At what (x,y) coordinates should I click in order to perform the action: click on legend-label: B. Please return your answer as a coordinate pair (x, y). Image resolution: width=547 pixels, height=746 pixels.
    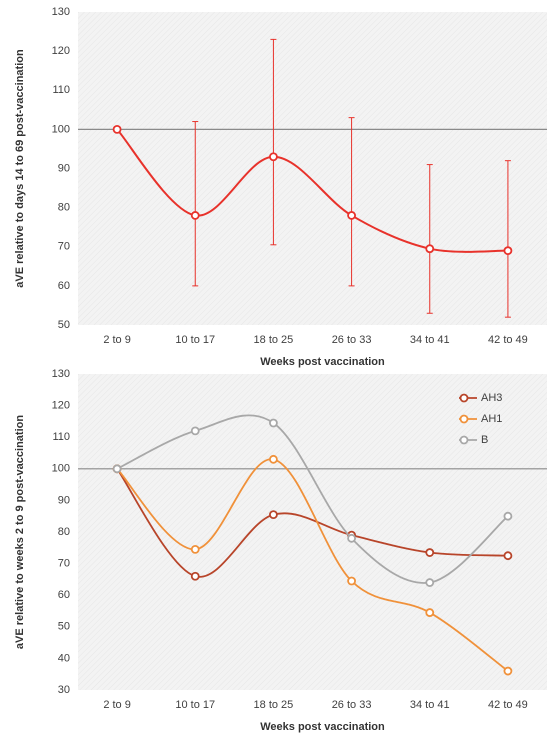
    Looking at the image, I should click on (484, 440).